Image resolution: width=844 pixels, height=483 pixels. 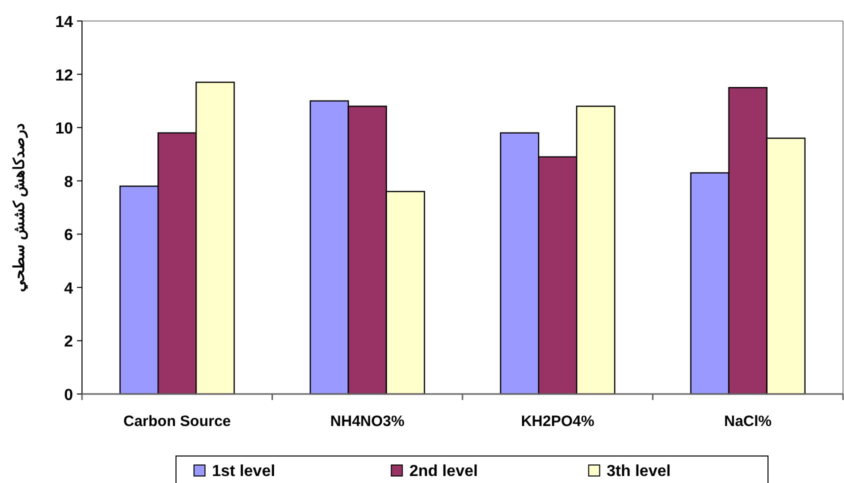 I want to click on x-tick-label: NaCl%, so click(x=748, y=421).